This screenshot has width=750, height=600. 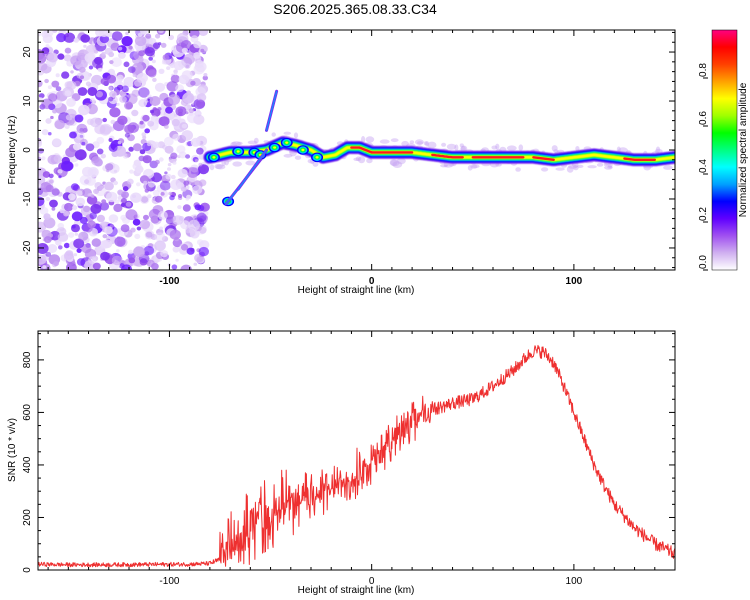 I want to click on snr-ylabel: SNR (10 * v/v), so click(x=12, y=450).